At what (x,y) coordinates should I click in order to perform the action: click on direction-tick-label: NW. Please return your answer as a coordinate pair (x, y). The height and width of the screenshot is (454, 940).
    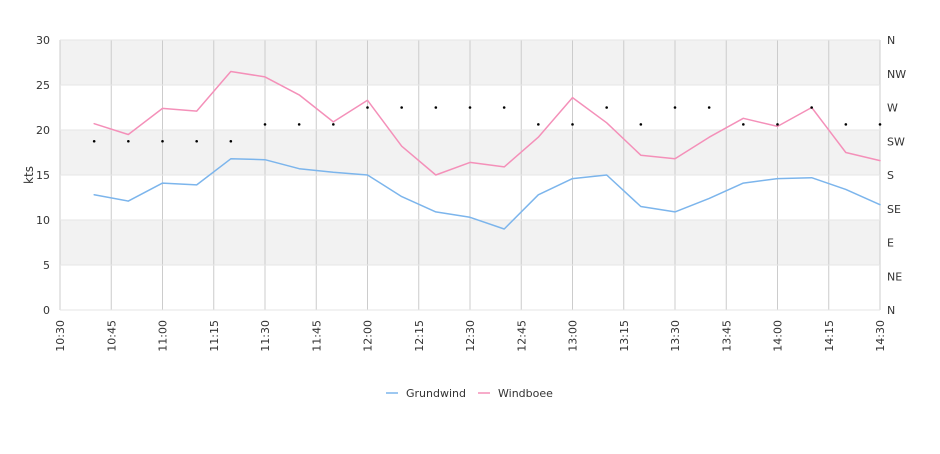
    Looking at the image, I should click on (896, 74).